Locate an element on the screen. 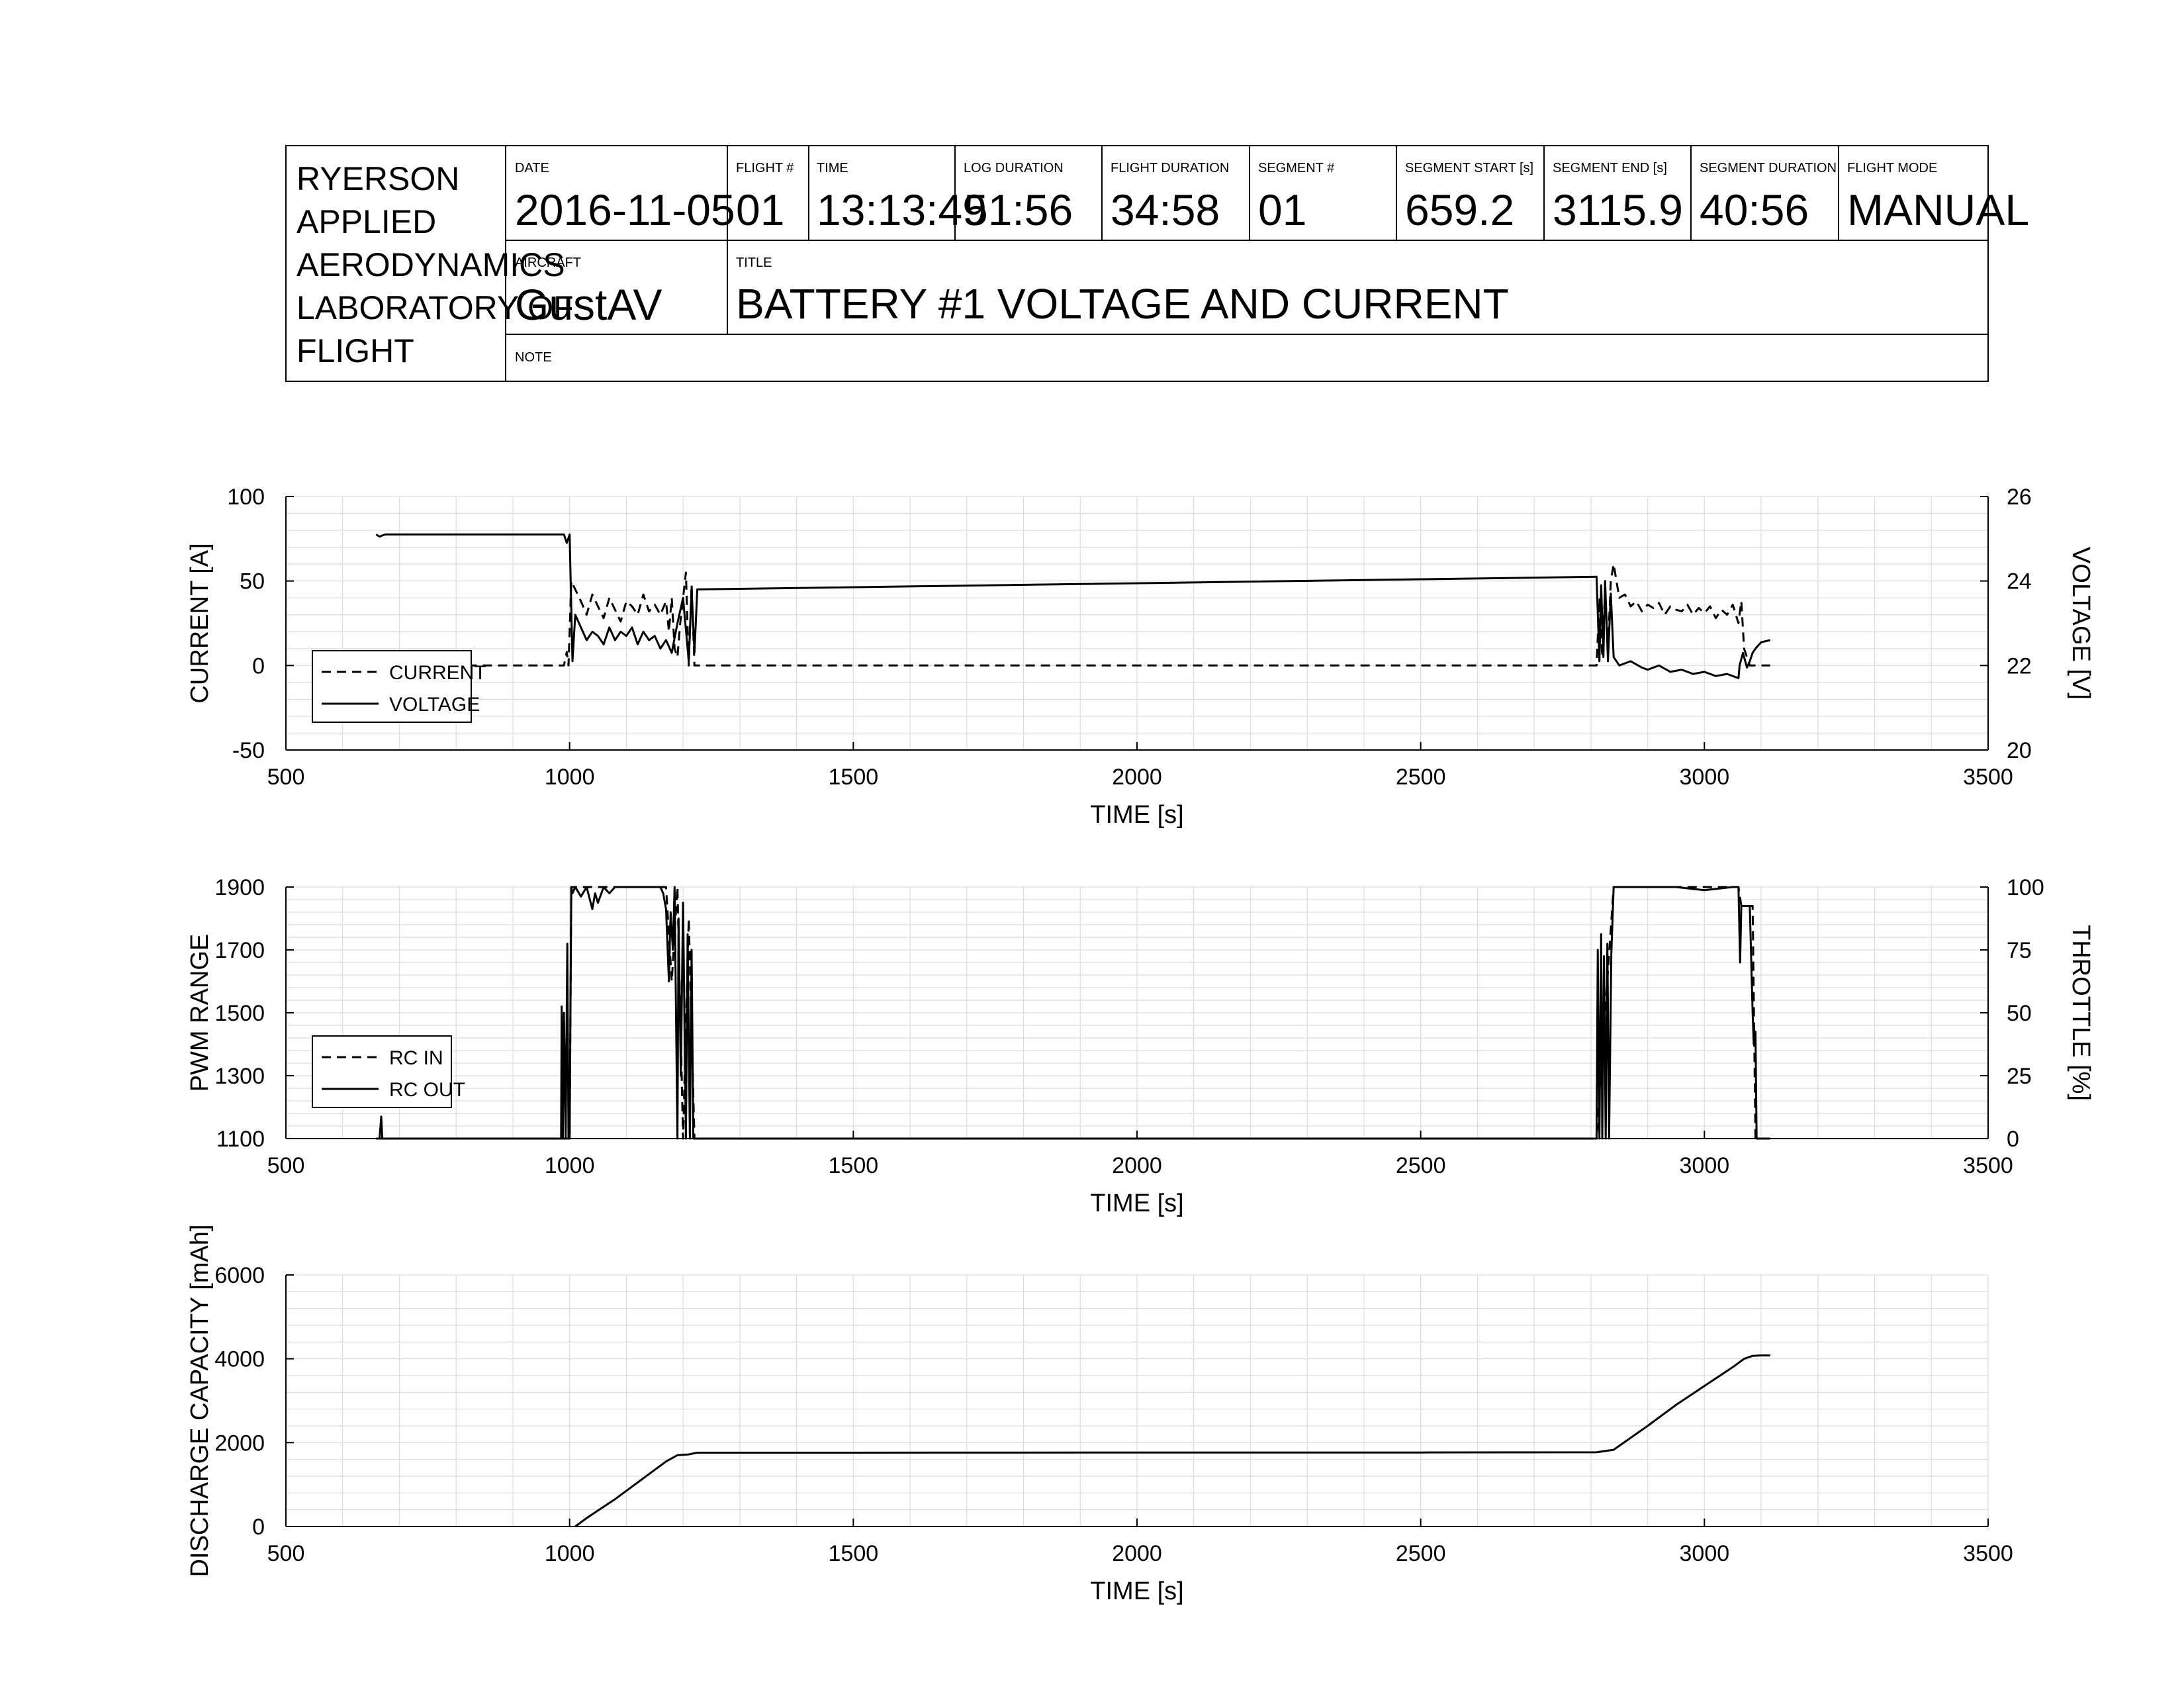 This screenshot has height=1688, width=2184. flight-duration-caption: FLIGHT DURATION is located at coordinates (1170, 168).